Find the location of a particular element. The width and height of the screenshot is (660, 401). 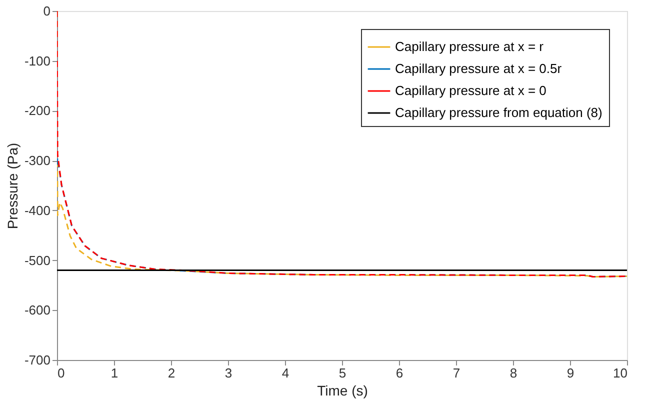

x-tick-label: 8 is located at coordinates (514, 373).